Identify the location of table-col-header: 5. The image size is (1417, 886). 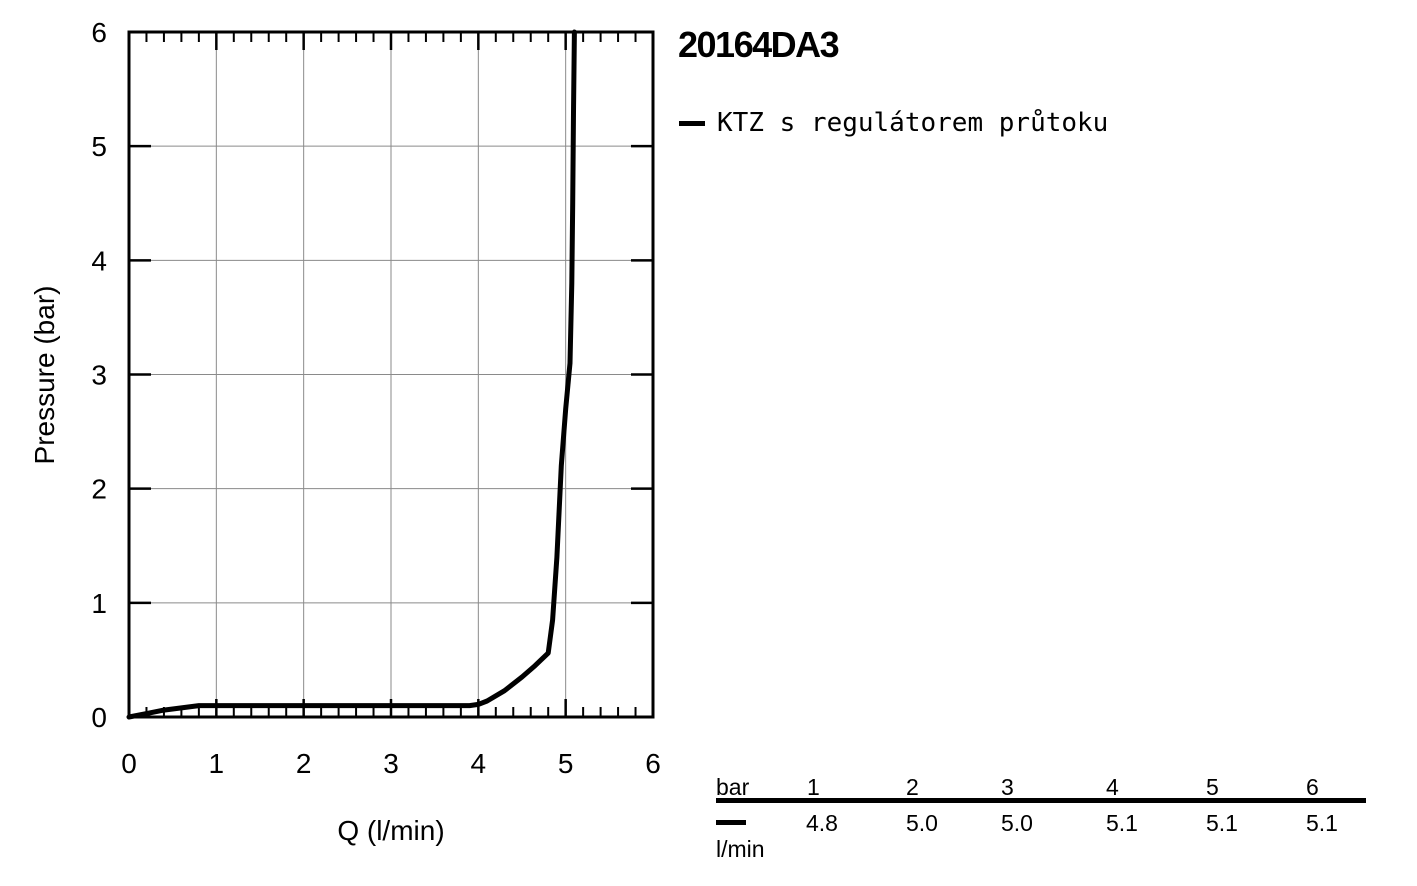
(1212, 787).